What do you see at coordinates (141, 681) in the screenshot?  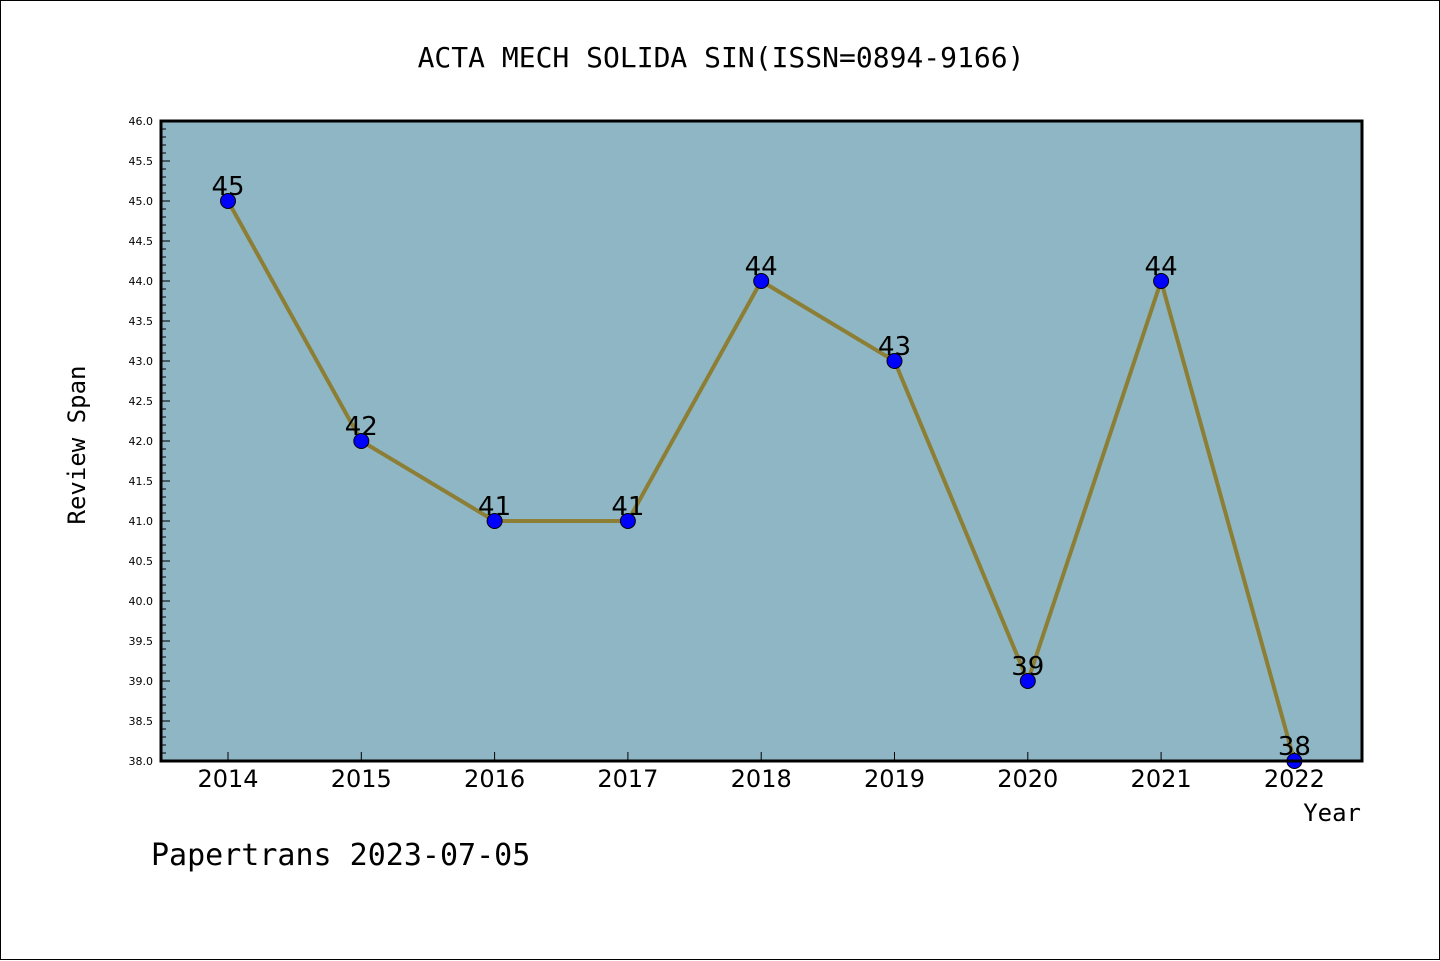 I see `y-tick-label: 39.0` at bounding box center [141, 681].